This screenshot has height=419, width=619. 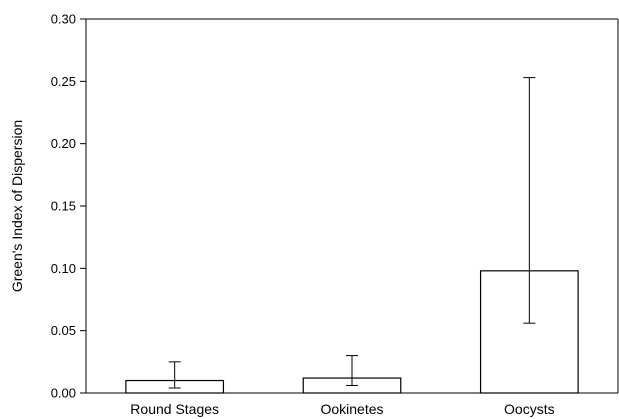 What do you see at coordinates (63, 143) in the screenshot?
I see `y-tick-label: 0.20` at bounding box center [63, 143].